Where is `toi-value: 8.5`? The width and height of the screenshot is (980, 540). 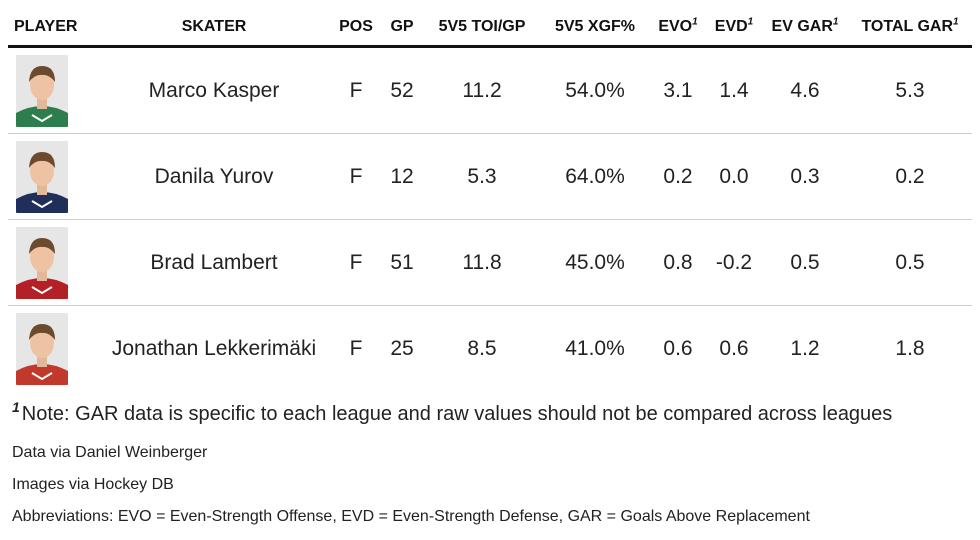 toi-value: 8.5 is located at coordinates (482, 348).